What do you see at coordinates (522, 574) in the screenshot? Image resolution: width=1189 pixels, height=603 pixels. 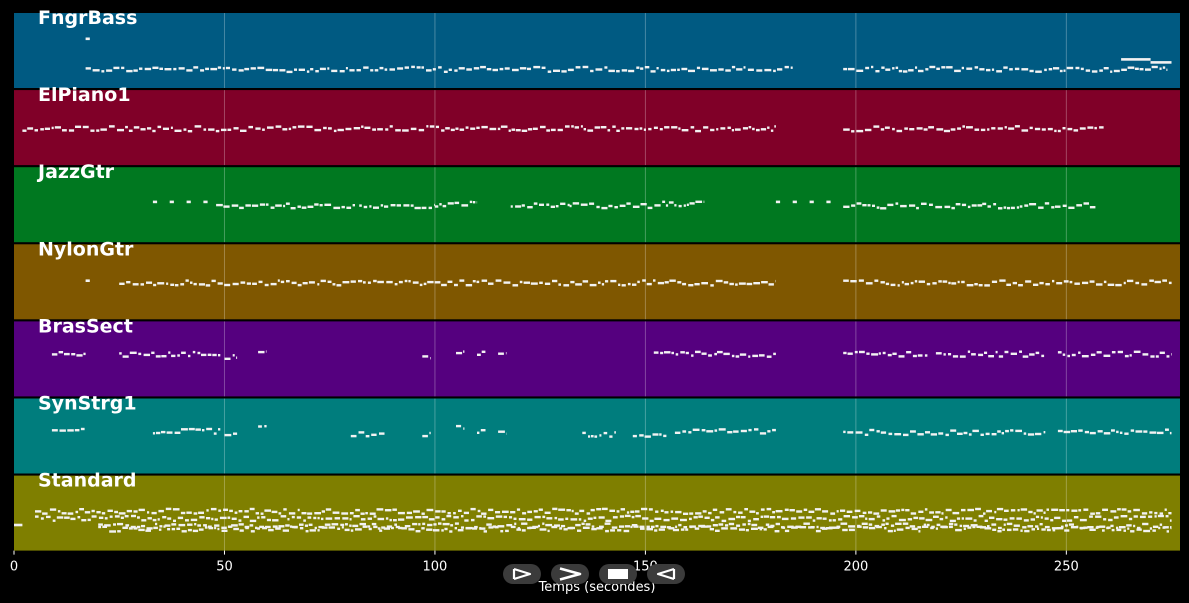 I see `play-button` at bounding box center [522, 574].